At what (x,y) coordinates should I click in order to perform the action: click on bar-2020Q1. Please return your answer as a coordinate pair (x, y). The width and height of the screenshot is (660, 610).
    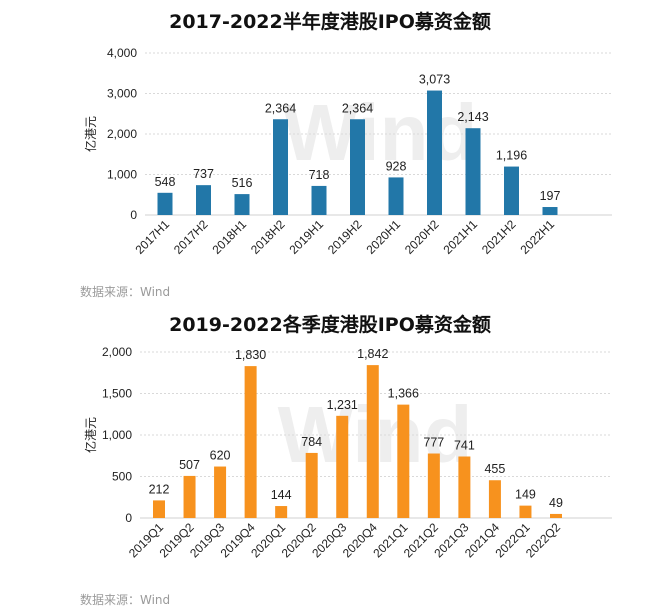
    Looking at the image, I should click on (281, 512).